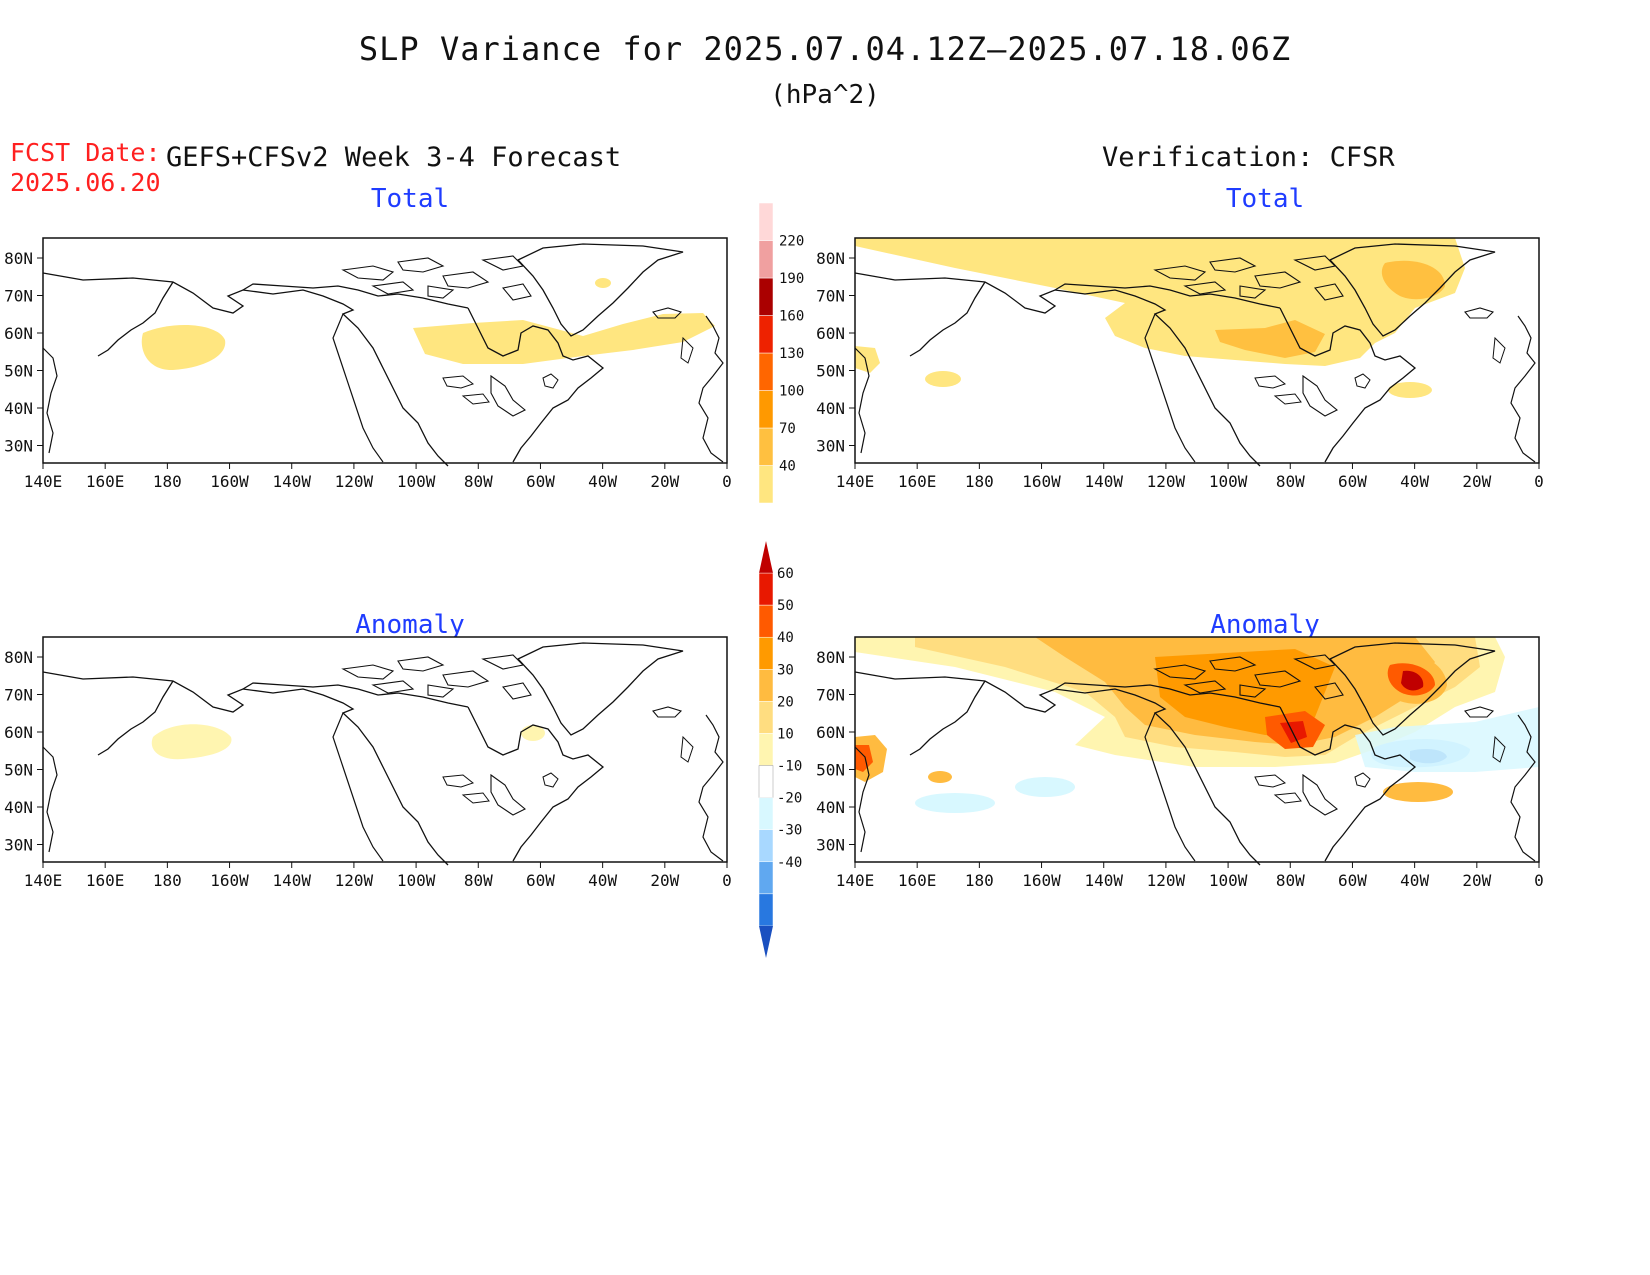  Describe the element at coordinates (183, 347) in the screenshot. I see `feature-forecast-total-bering` at that location.